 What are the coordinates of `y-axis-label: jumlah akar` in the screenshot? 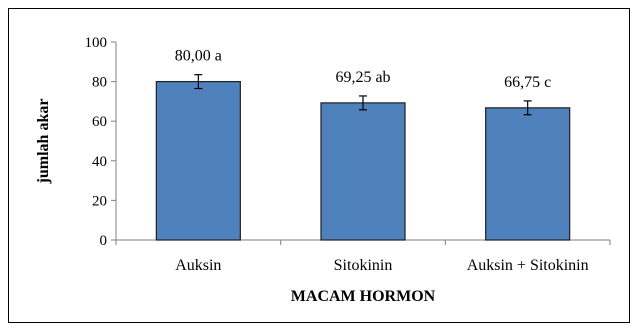 It's located at (43, 142).